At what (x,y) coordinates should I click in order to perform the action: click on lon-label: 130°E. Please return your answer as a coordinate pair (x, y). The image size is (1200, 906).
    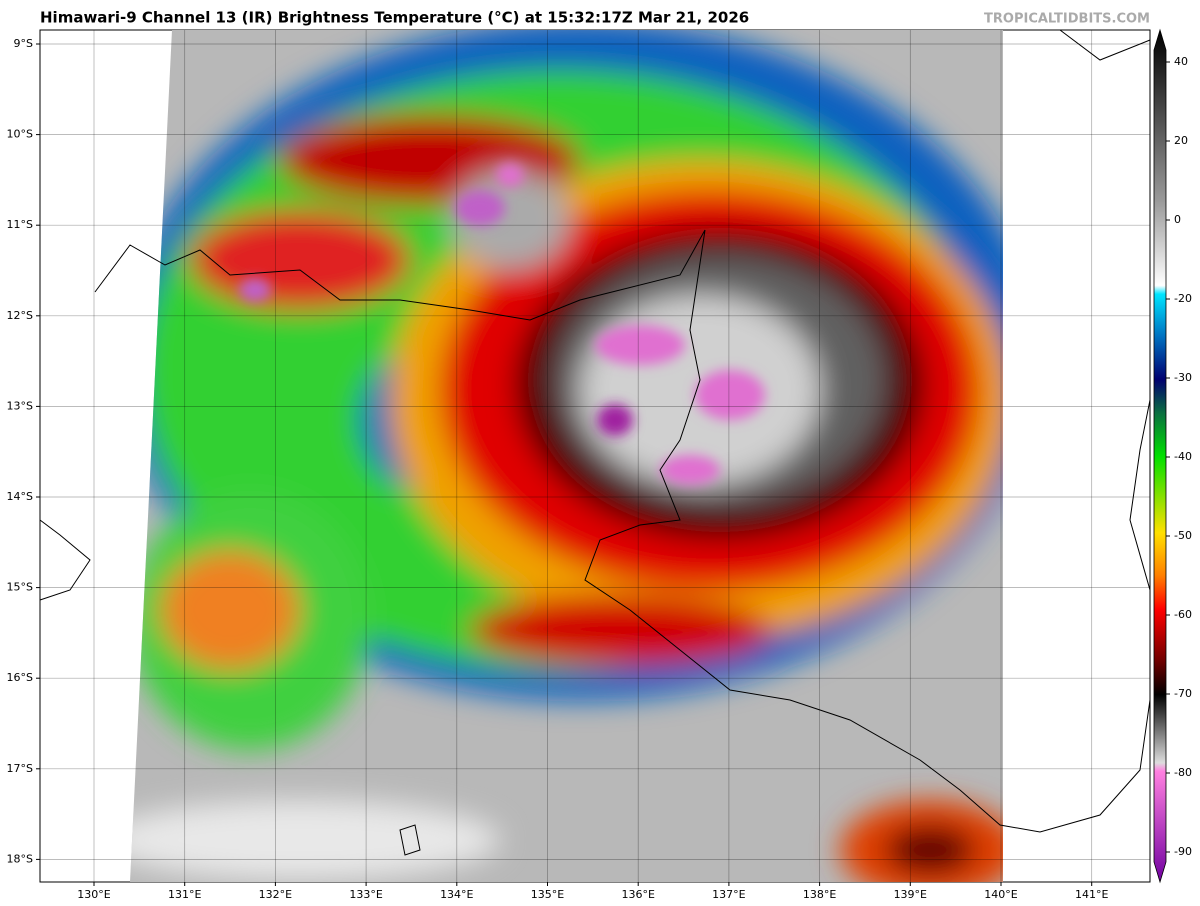
    Looking at the image, I should click on (93, 894).